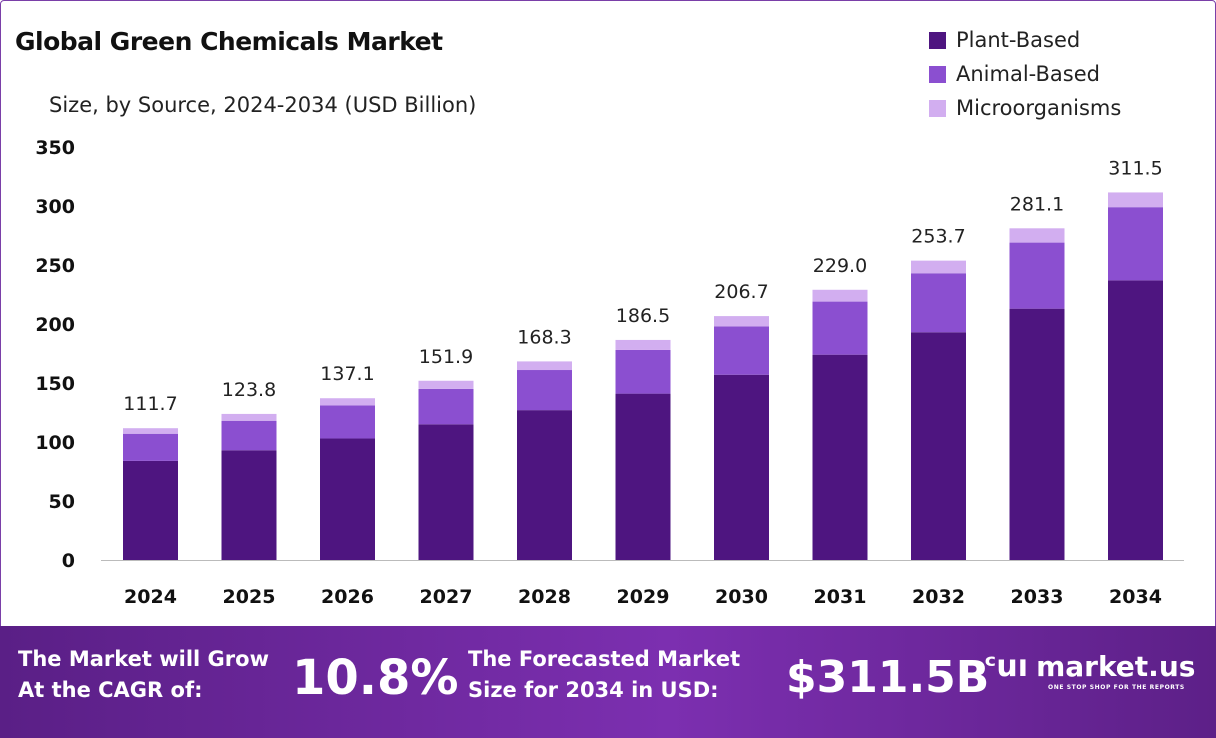  Describe the element at coordinates (150, 404) in the screenshot. I see `total-label-2024: 111.7` at that location.